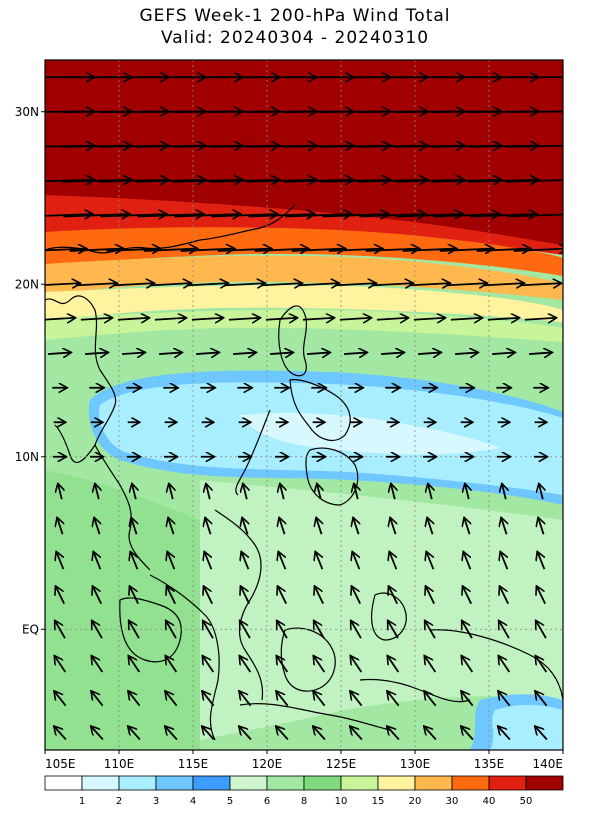 This screenshot has height=814, width=590. What do you see at coordinates (415, 801) in the screenshot?
I see `colorbar-label: 20` at bounding box center [415, 801].